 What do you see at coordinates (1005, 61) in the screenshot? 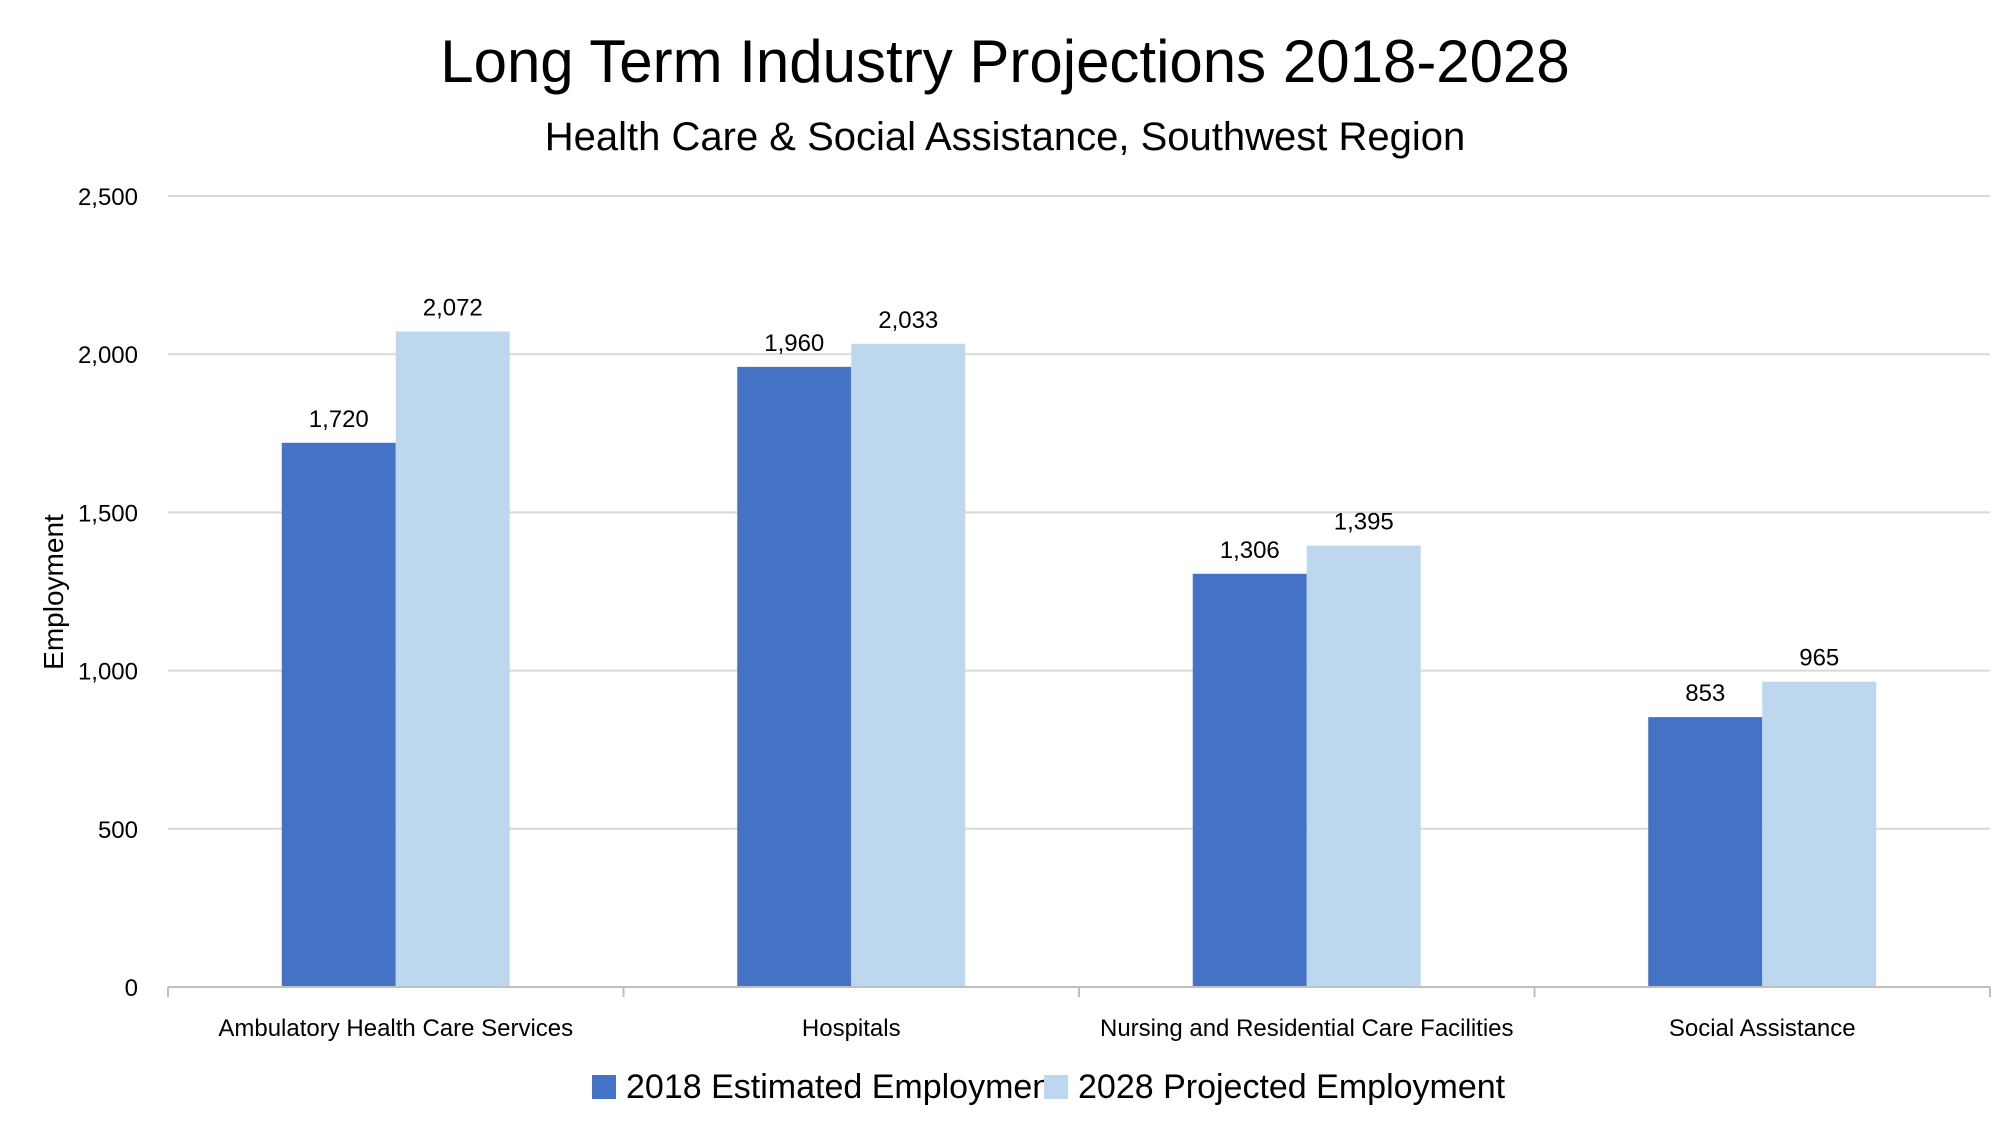
I see `chart-title: Long Term Industry Projections 2018-2028` at bounding box center [1005, 61].